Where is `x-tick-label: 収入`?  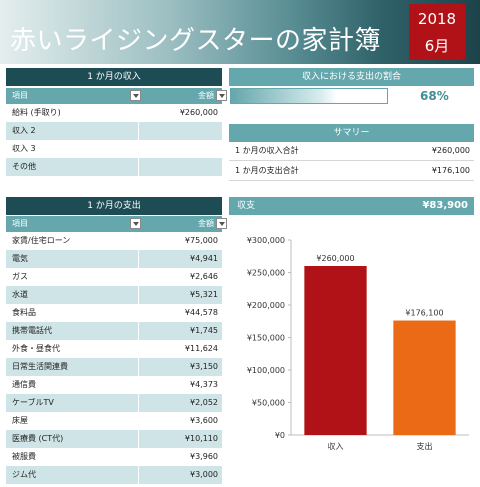
x-tick-label: 収入 is located at coordinates (336, 446).